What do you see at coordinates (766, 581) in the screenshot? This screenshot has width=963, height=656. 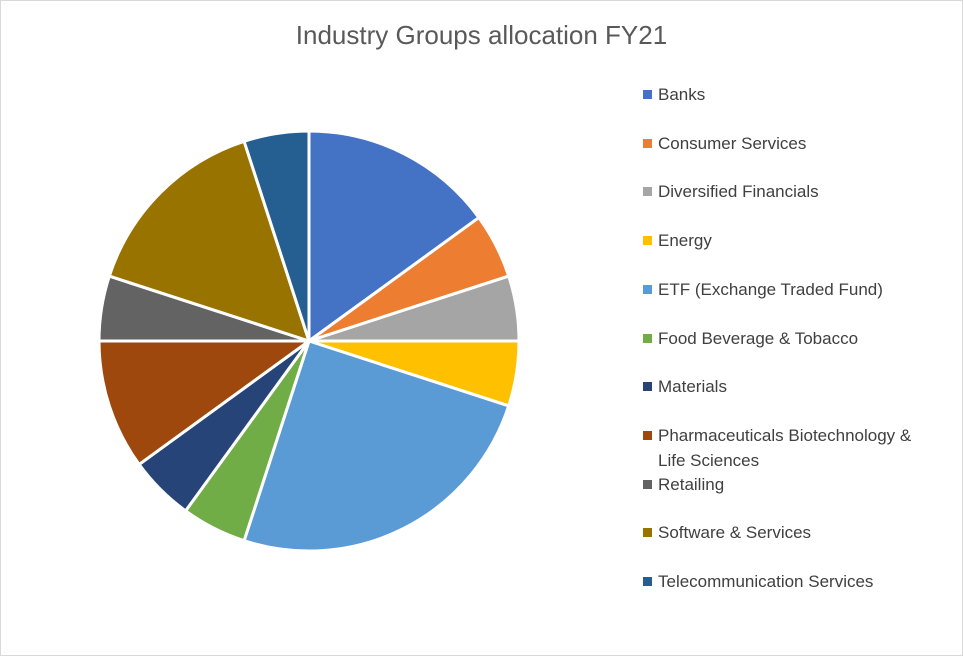 I see `legend-label: Telecommunication Services` at bounding box center [766, 581].